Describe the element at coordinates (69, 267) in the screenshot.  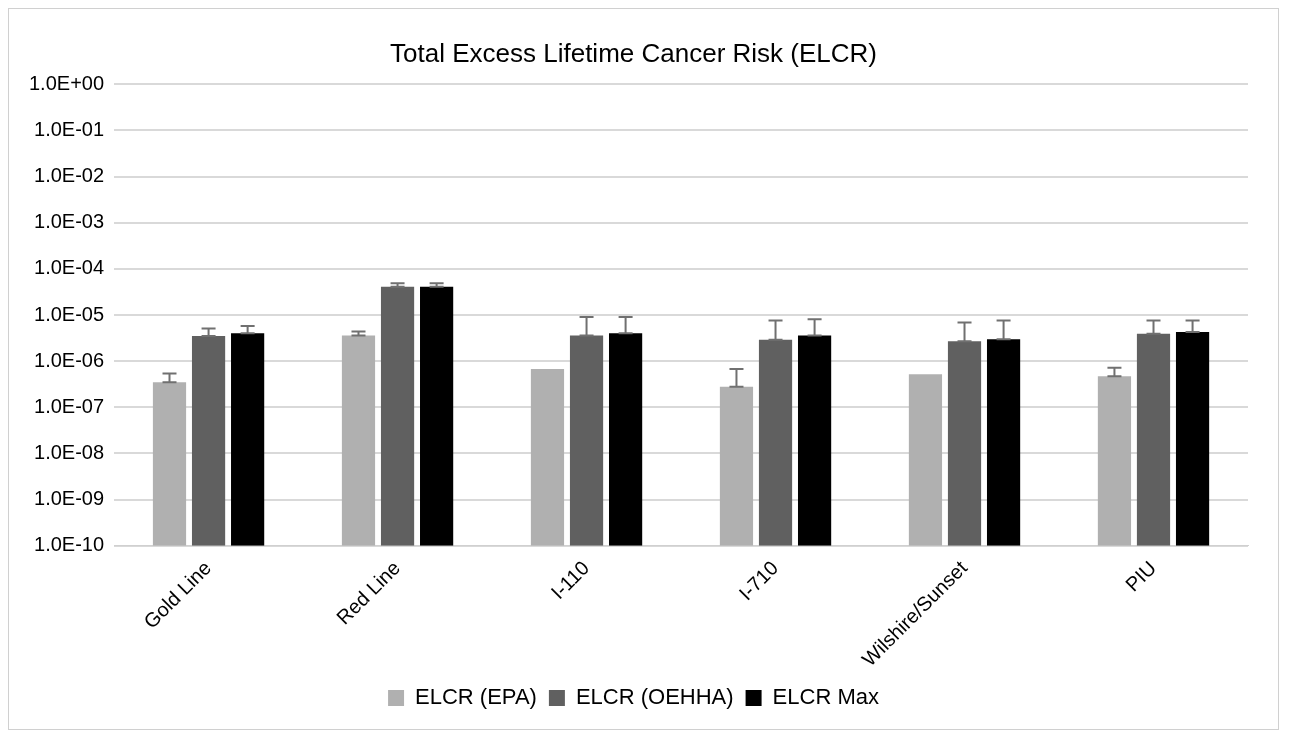
I see `y-tick-label: 1.0E-04` at that location.